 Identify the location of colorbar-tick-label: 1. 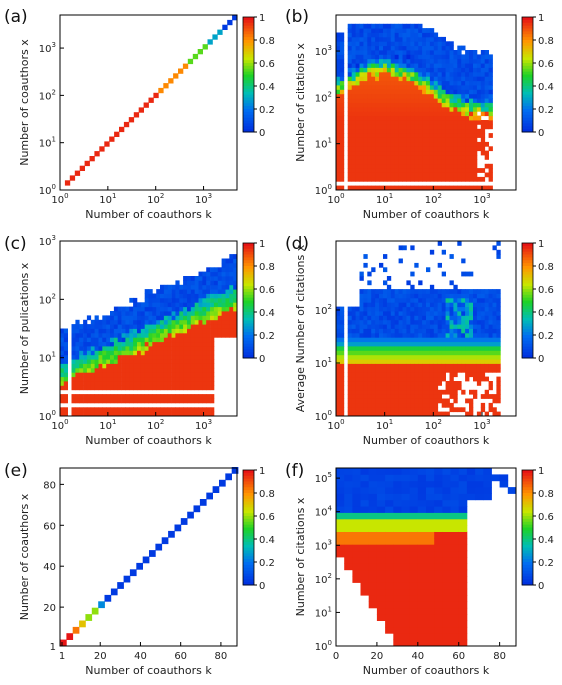
(541, 18).